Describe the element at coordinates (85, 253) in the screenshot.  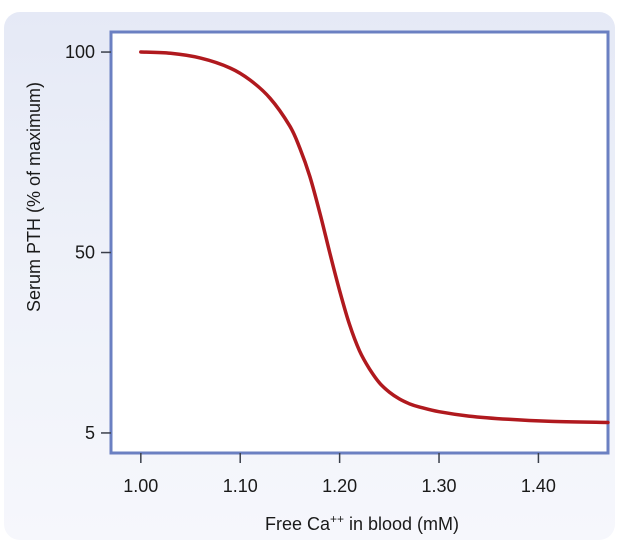
I see `y-tick-label: 50` at that location.